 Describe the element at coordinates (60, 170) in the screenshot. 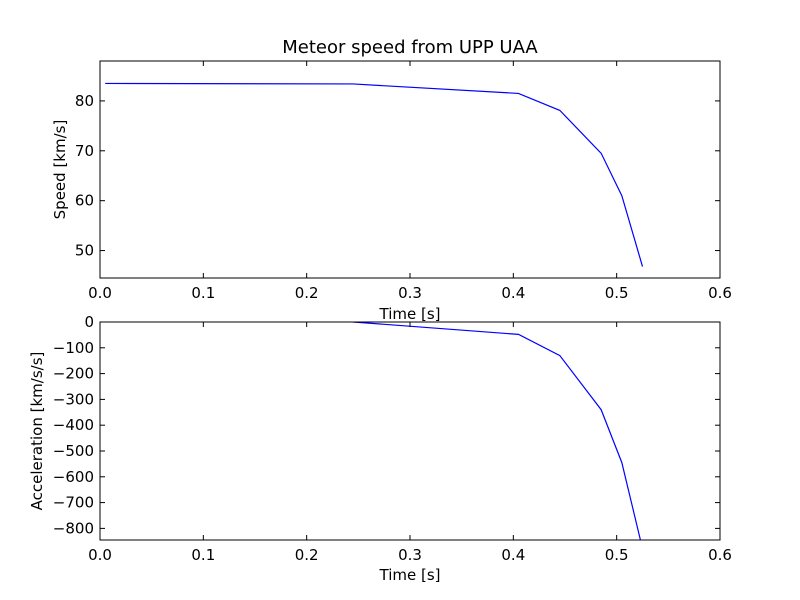

I see `speed-y-axis-label: Speed [km/s]` at that location.